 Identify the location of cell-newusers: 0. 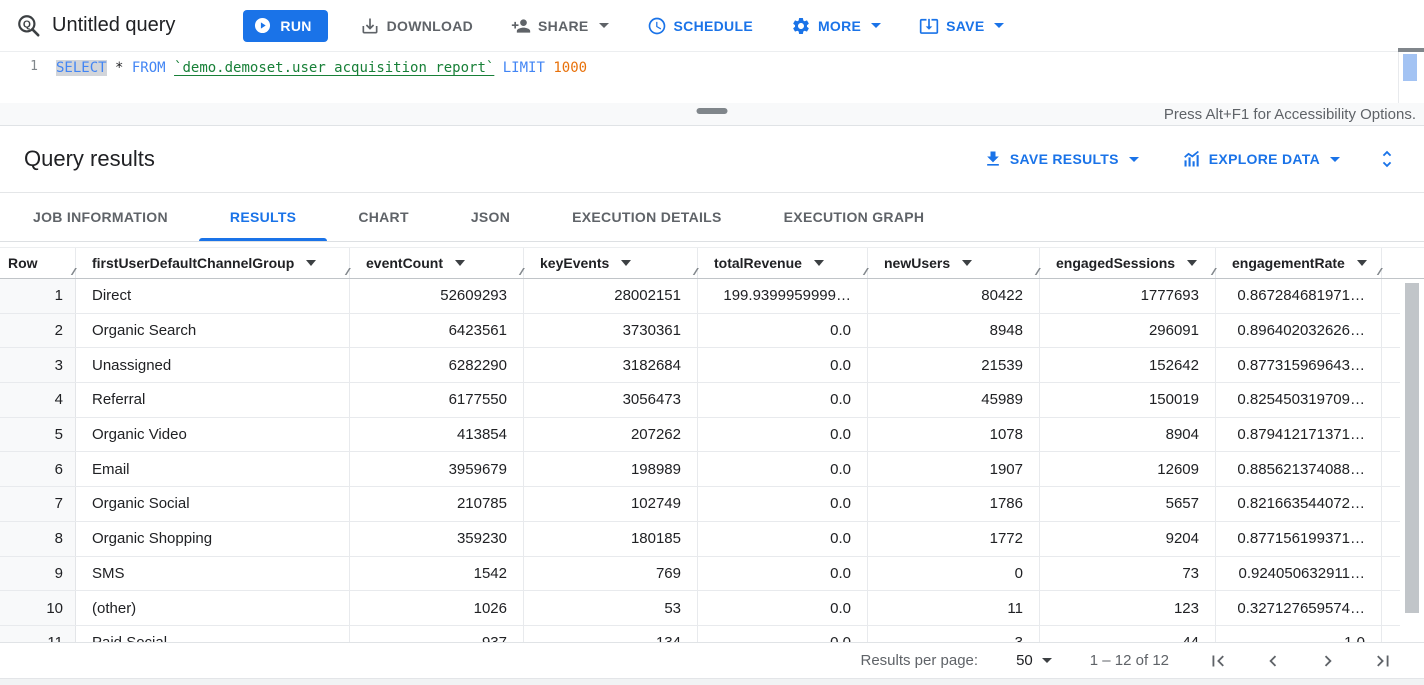
(954, 573).